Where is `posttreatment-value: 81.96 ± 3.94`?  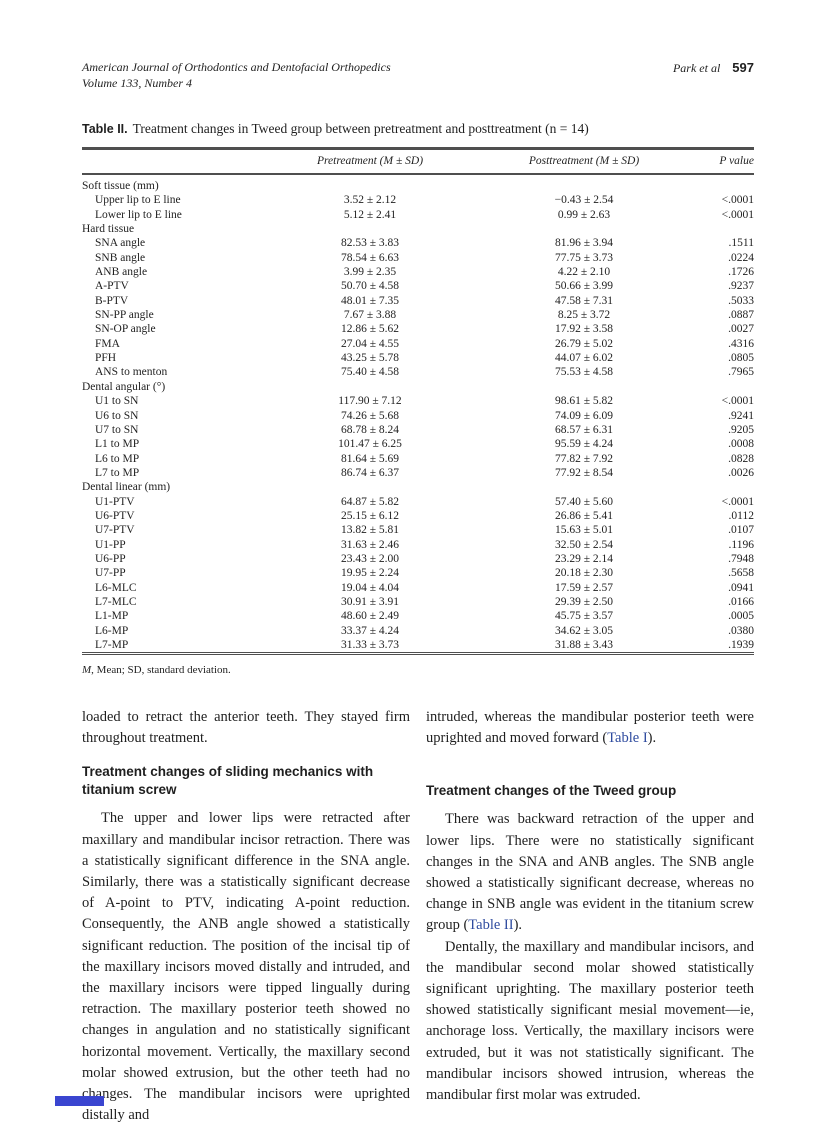
posttreatment-value: 81.96 ± 3.94 is located at coordinates (584, 243).